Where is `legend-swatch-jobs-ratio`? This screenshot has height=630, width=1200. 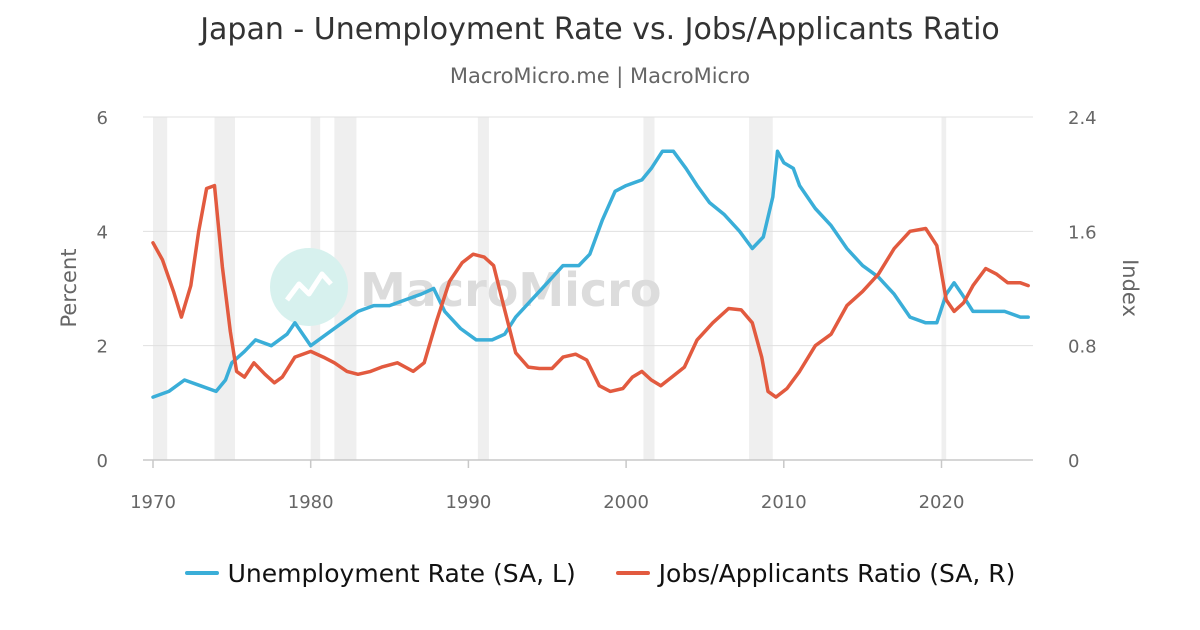 legend-swatch-jobs-ratio is located at coordinates (632, 573).